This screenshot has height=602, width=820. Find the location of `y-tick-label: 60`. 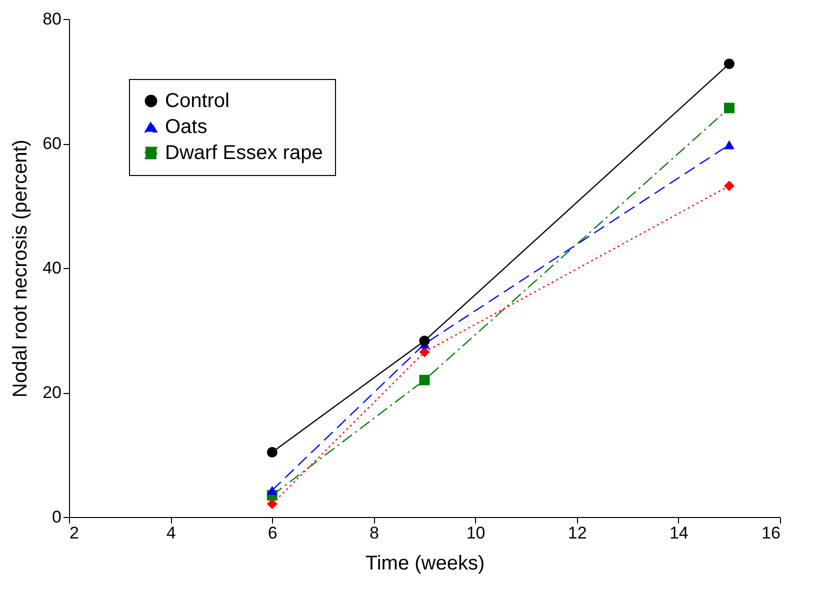

y-tick-label: 60 is located at coordinates (52, 143).